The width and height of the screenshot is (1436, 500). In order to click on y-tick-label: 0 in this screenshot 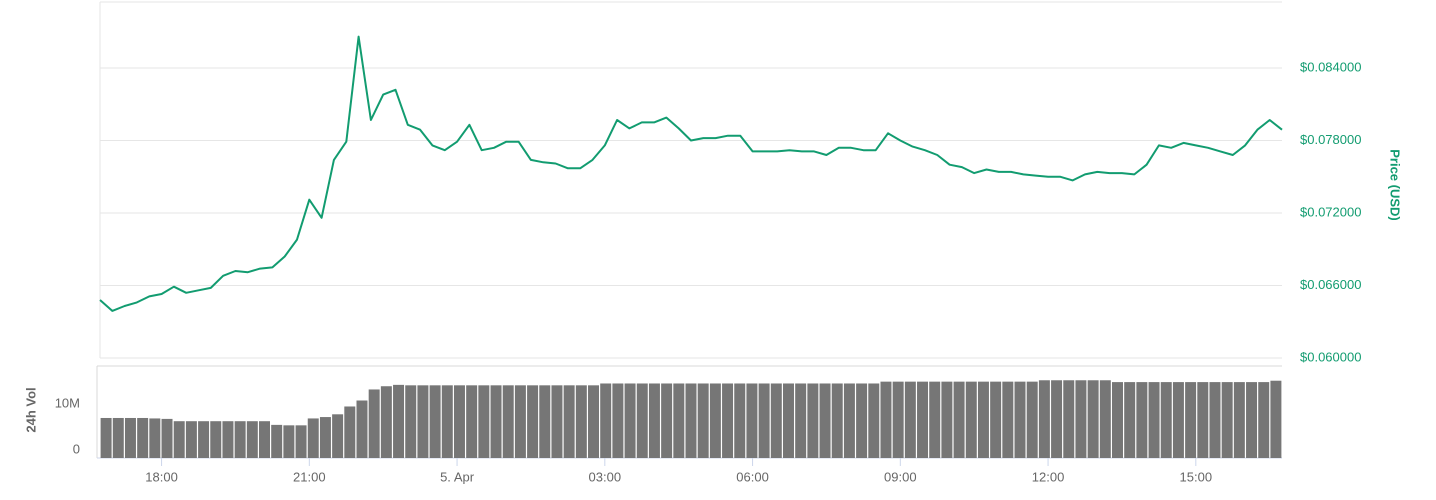, I will do `click(76, 448)`.